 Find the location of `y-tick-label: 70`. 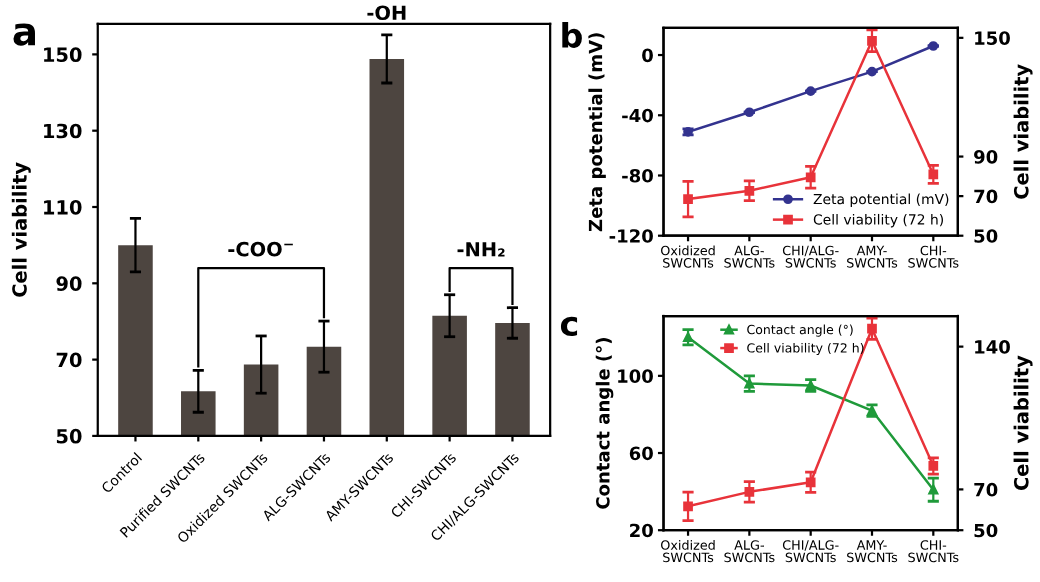

y-tick-label: 70 is located at coordinates (69, 360).